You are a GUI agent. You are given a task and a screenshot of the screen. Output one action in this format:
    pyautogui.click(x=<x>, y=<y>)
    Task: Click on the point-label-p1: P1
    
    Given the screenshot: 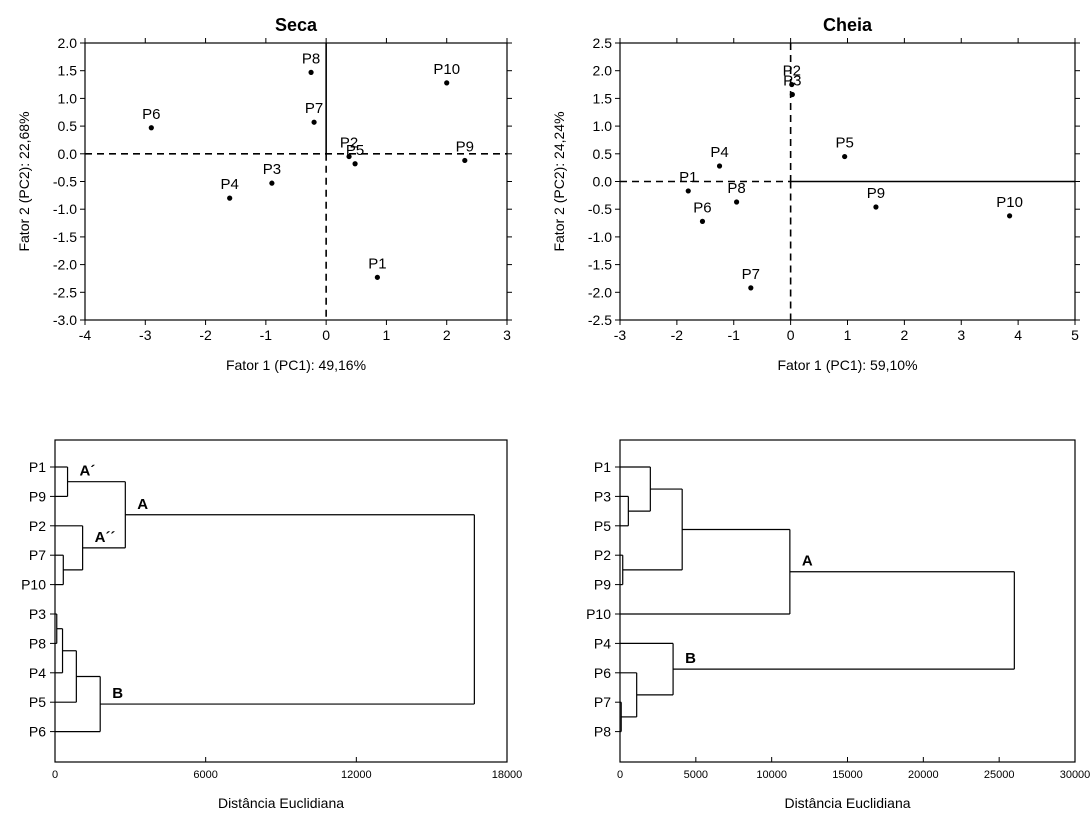 What is the action you would take?
    pyautogui.click(x=377, y=263)
    